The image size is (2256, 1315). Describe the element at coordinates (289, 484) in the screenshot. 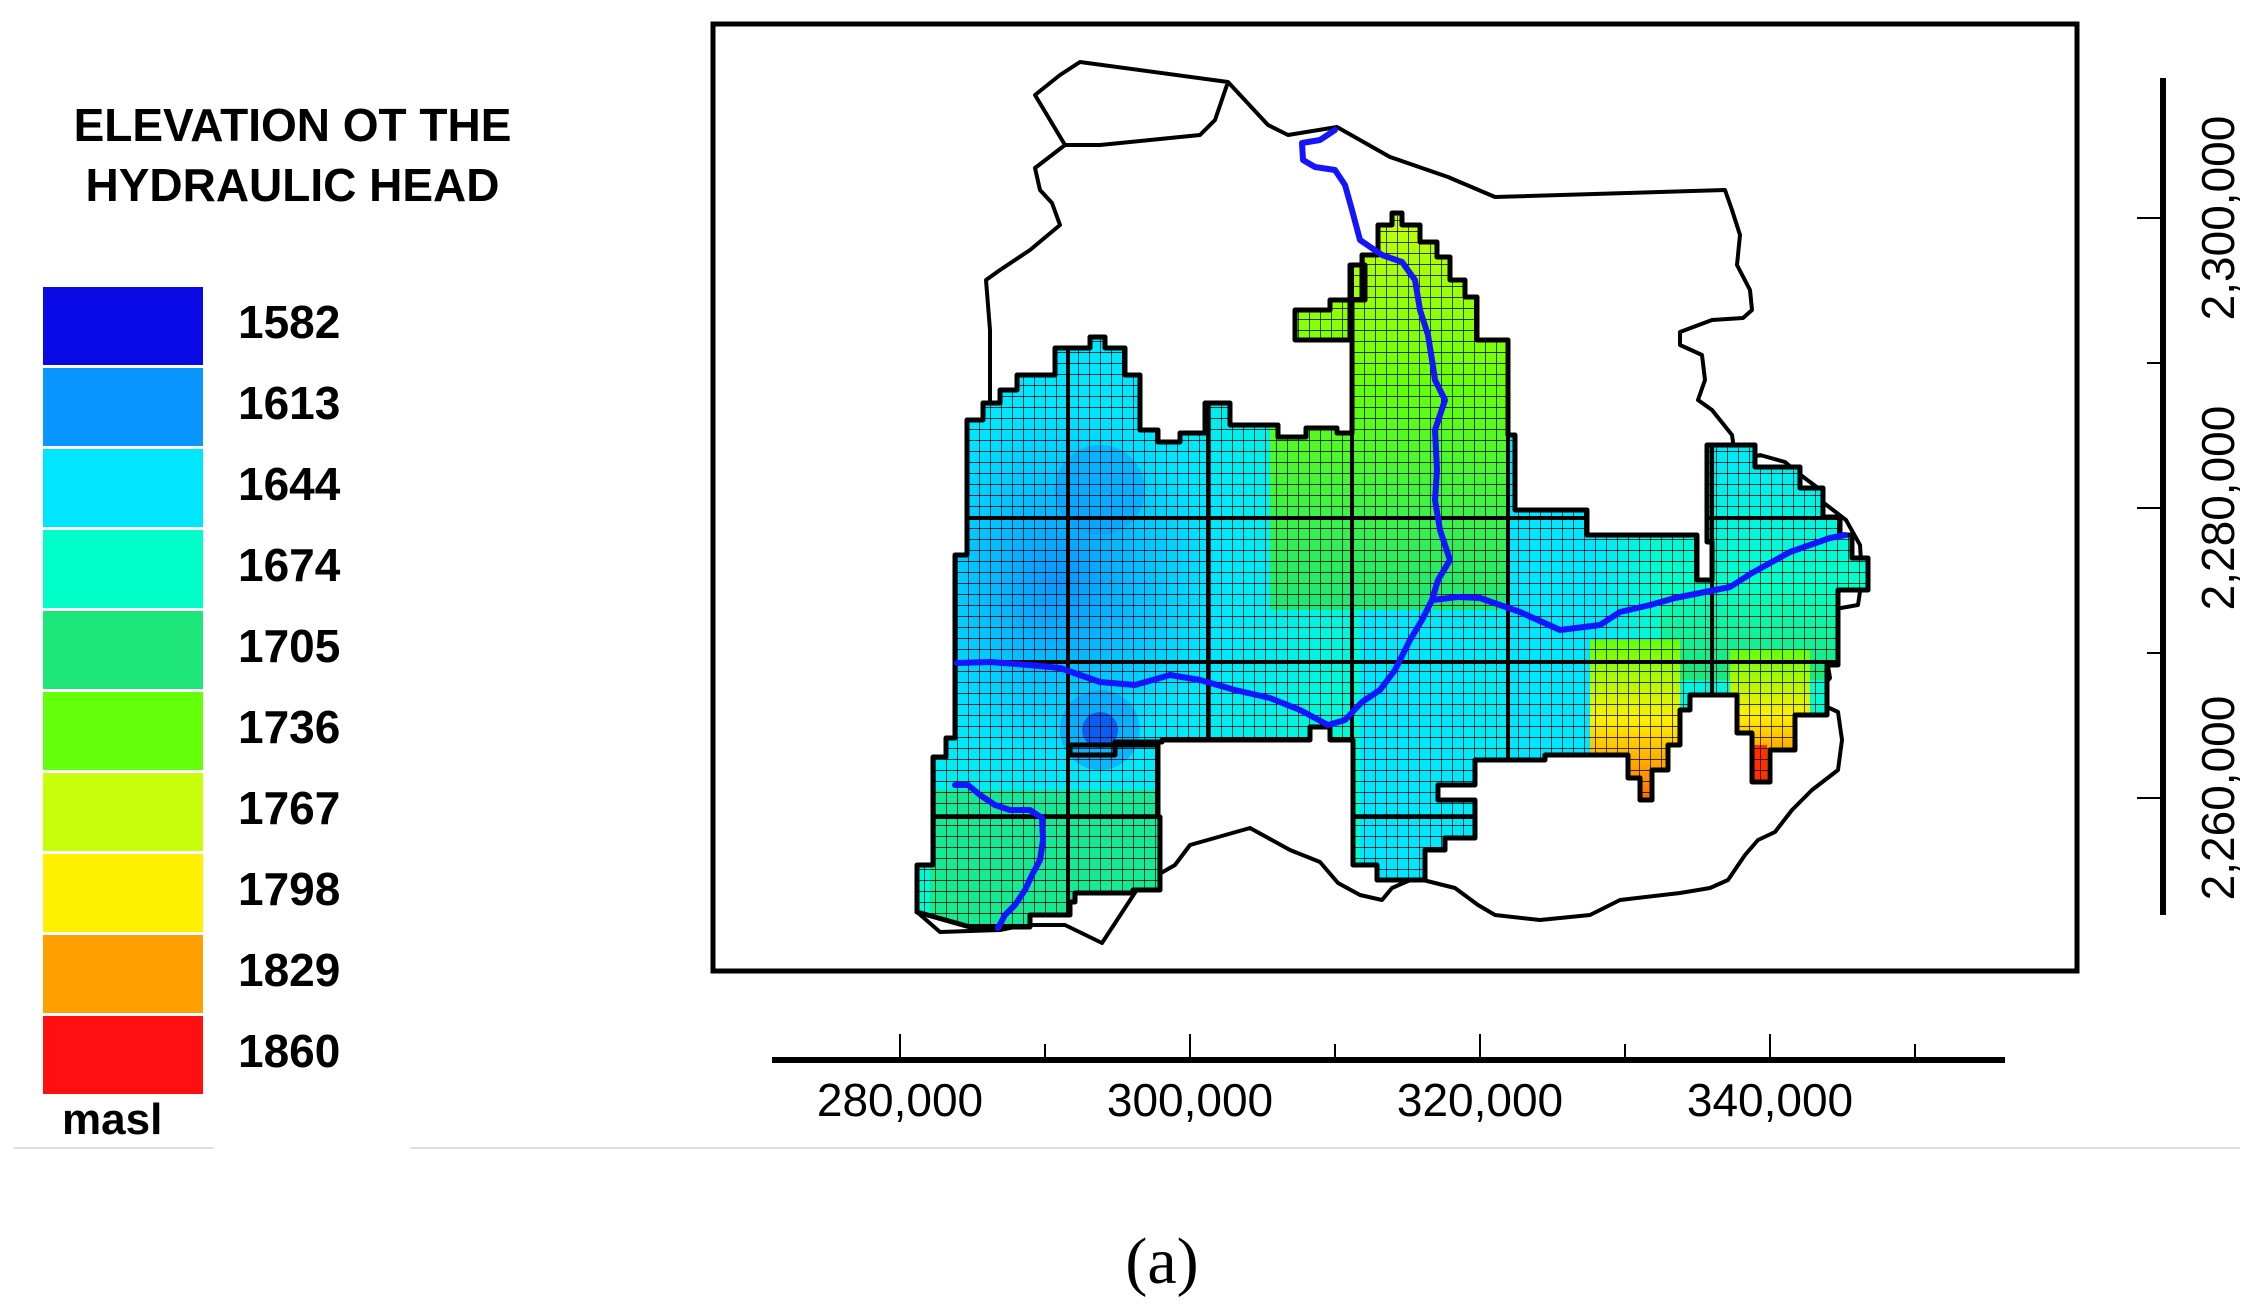

I see `legend-label-3: 1644` at that location.